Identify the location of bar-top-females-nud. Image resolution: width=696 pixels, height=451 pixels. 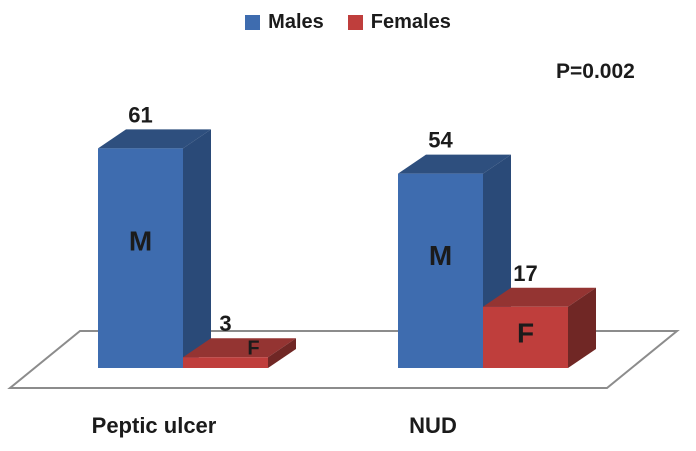
(539, 297).